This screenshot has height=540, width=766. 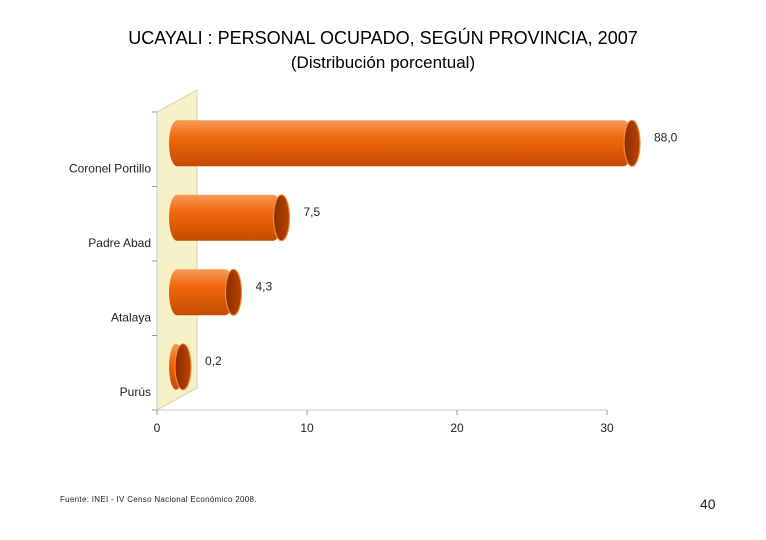 I want to click on data-label: 0,2, so click(x=213, y=361).